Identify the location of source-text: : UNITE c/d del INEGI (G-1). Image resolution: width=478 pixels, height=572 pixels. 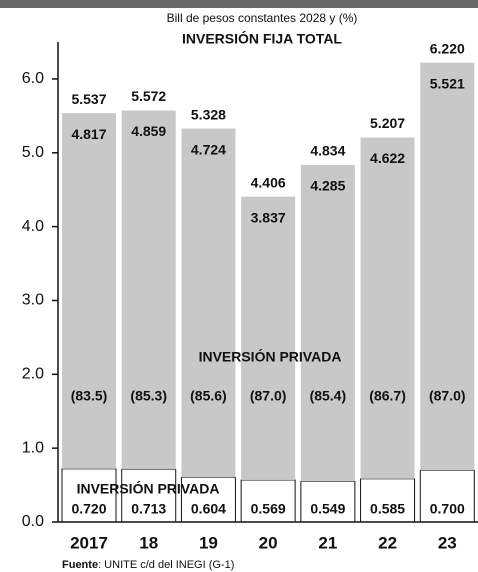
(166, 565).